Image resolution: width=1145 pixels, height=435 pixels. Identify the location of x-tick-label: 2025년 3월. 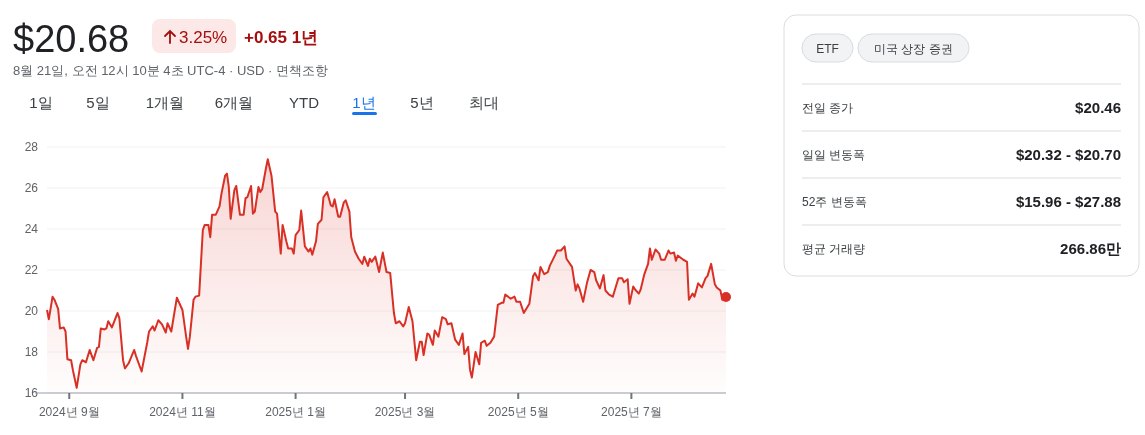
(405, 412).